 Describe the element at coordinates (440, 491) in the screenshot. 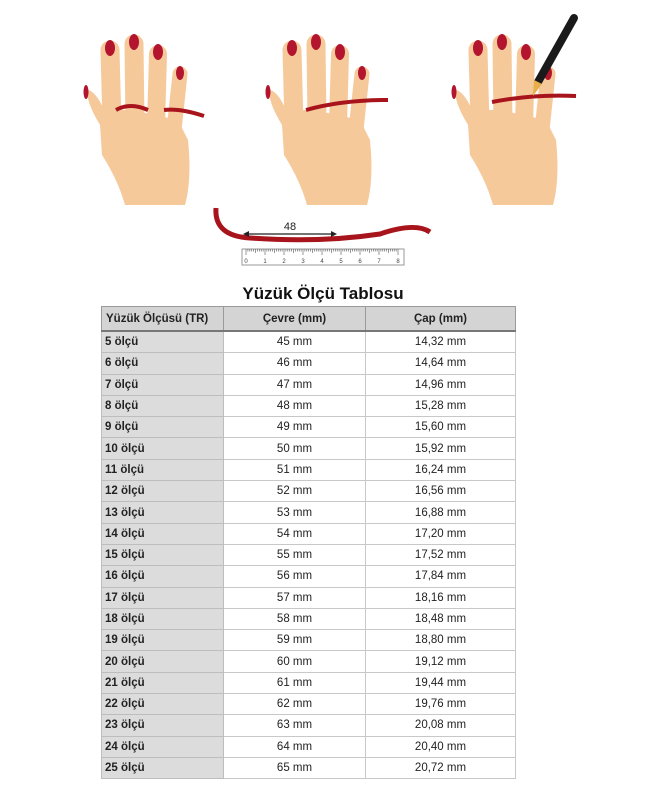

I see `cell-diameter: 16,56 mm` at that location.